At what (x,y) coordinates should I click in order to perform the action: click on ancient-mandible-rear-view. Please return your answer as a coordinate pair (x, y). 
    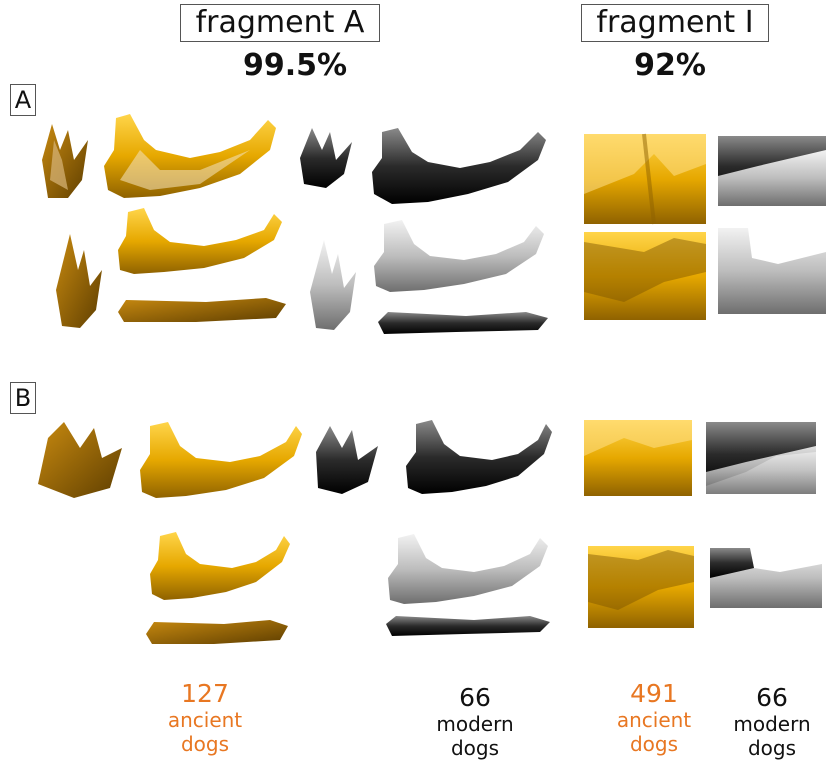
    Looking at the image, I should click on (65, 161).